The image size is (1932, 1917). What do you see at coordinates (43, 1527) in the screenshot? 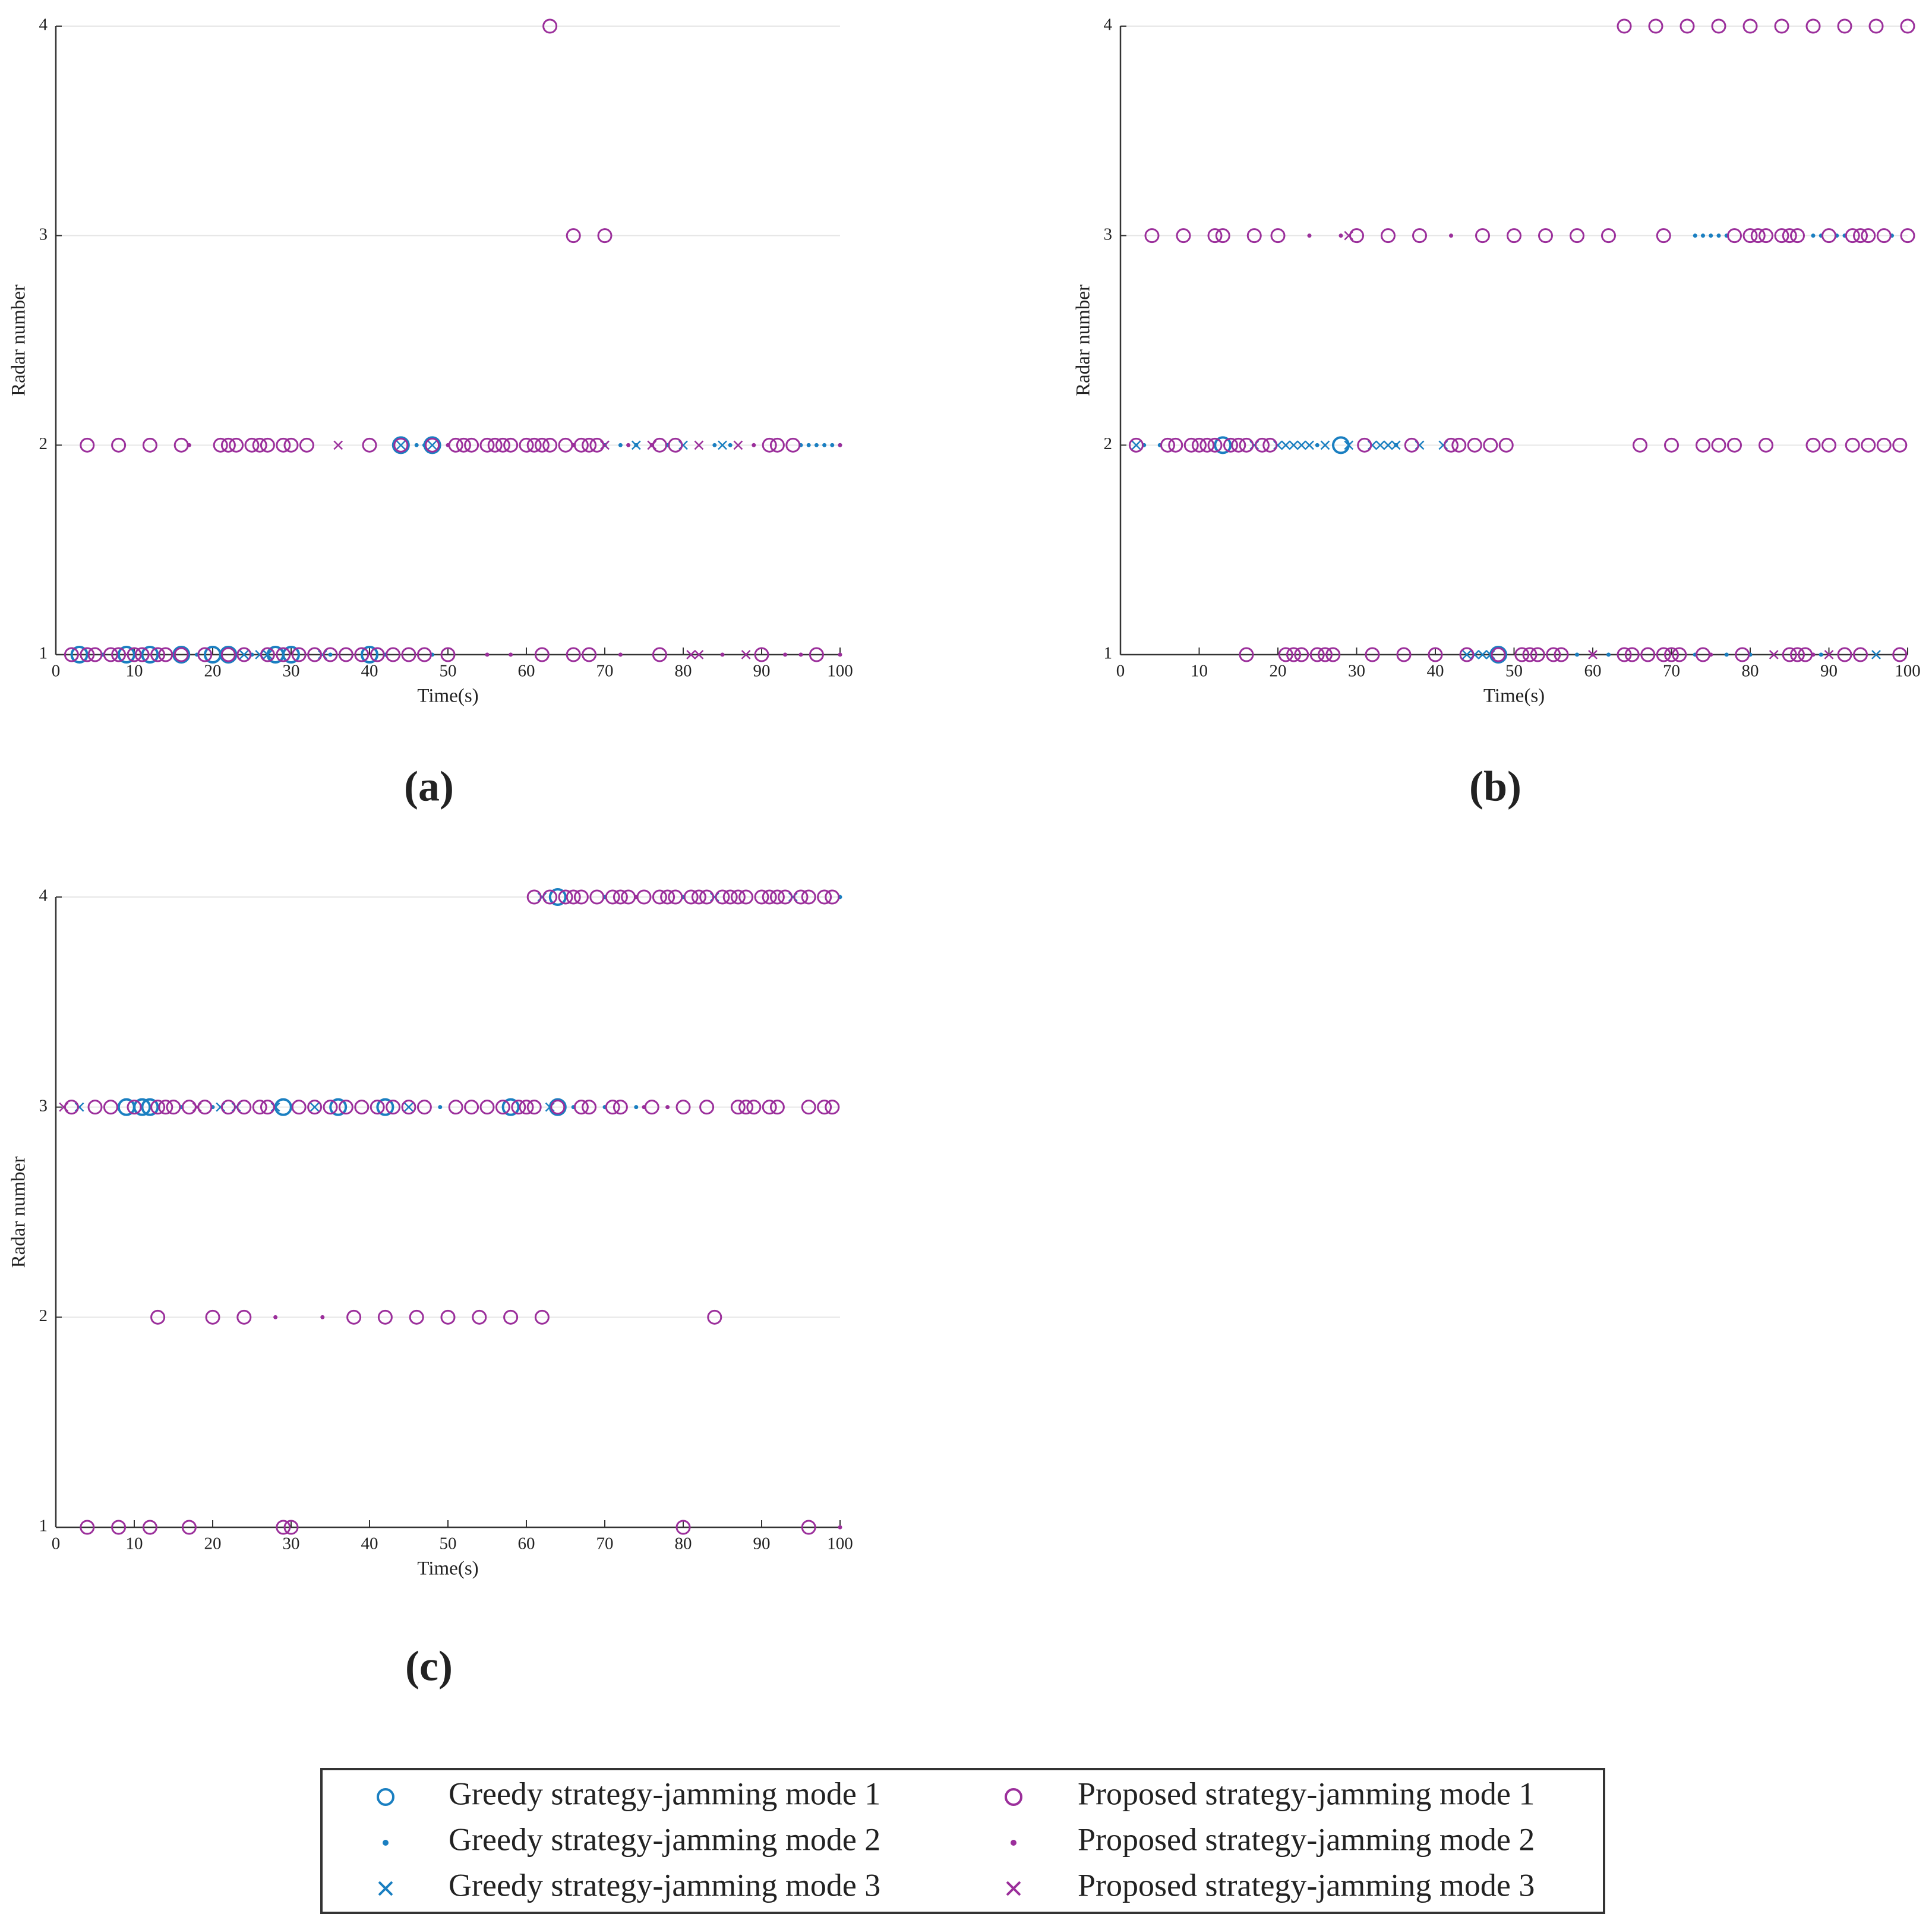
I see `y-tick-label: 1` at bounding box center [43, 1527].